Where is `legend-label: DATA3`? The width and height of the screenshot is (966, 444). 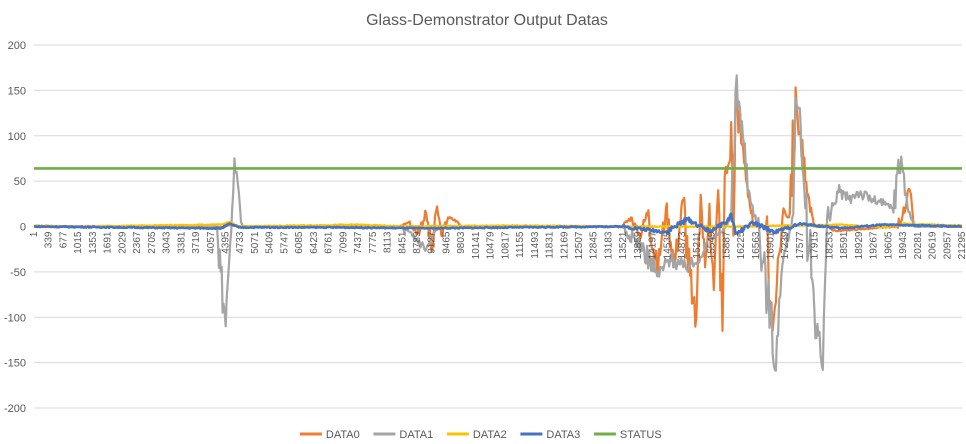
legend-label: DATA3 is located at coordinates (563, 435).